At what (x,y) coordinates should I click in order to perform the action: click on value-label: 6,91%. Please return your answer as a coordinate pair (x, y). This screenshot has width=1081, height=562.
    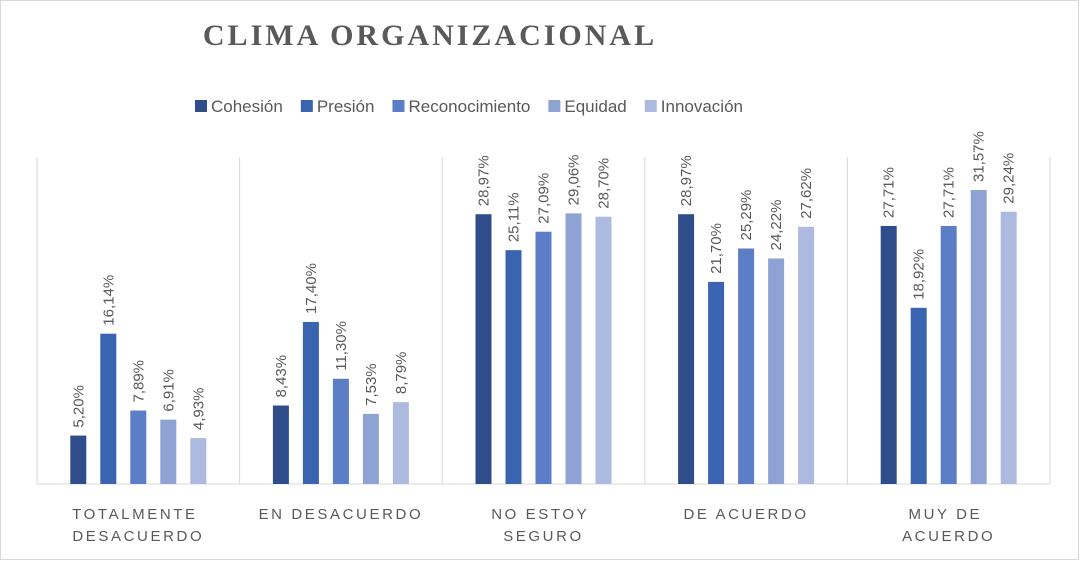
    Looking at the image, I should click on (168, 390).